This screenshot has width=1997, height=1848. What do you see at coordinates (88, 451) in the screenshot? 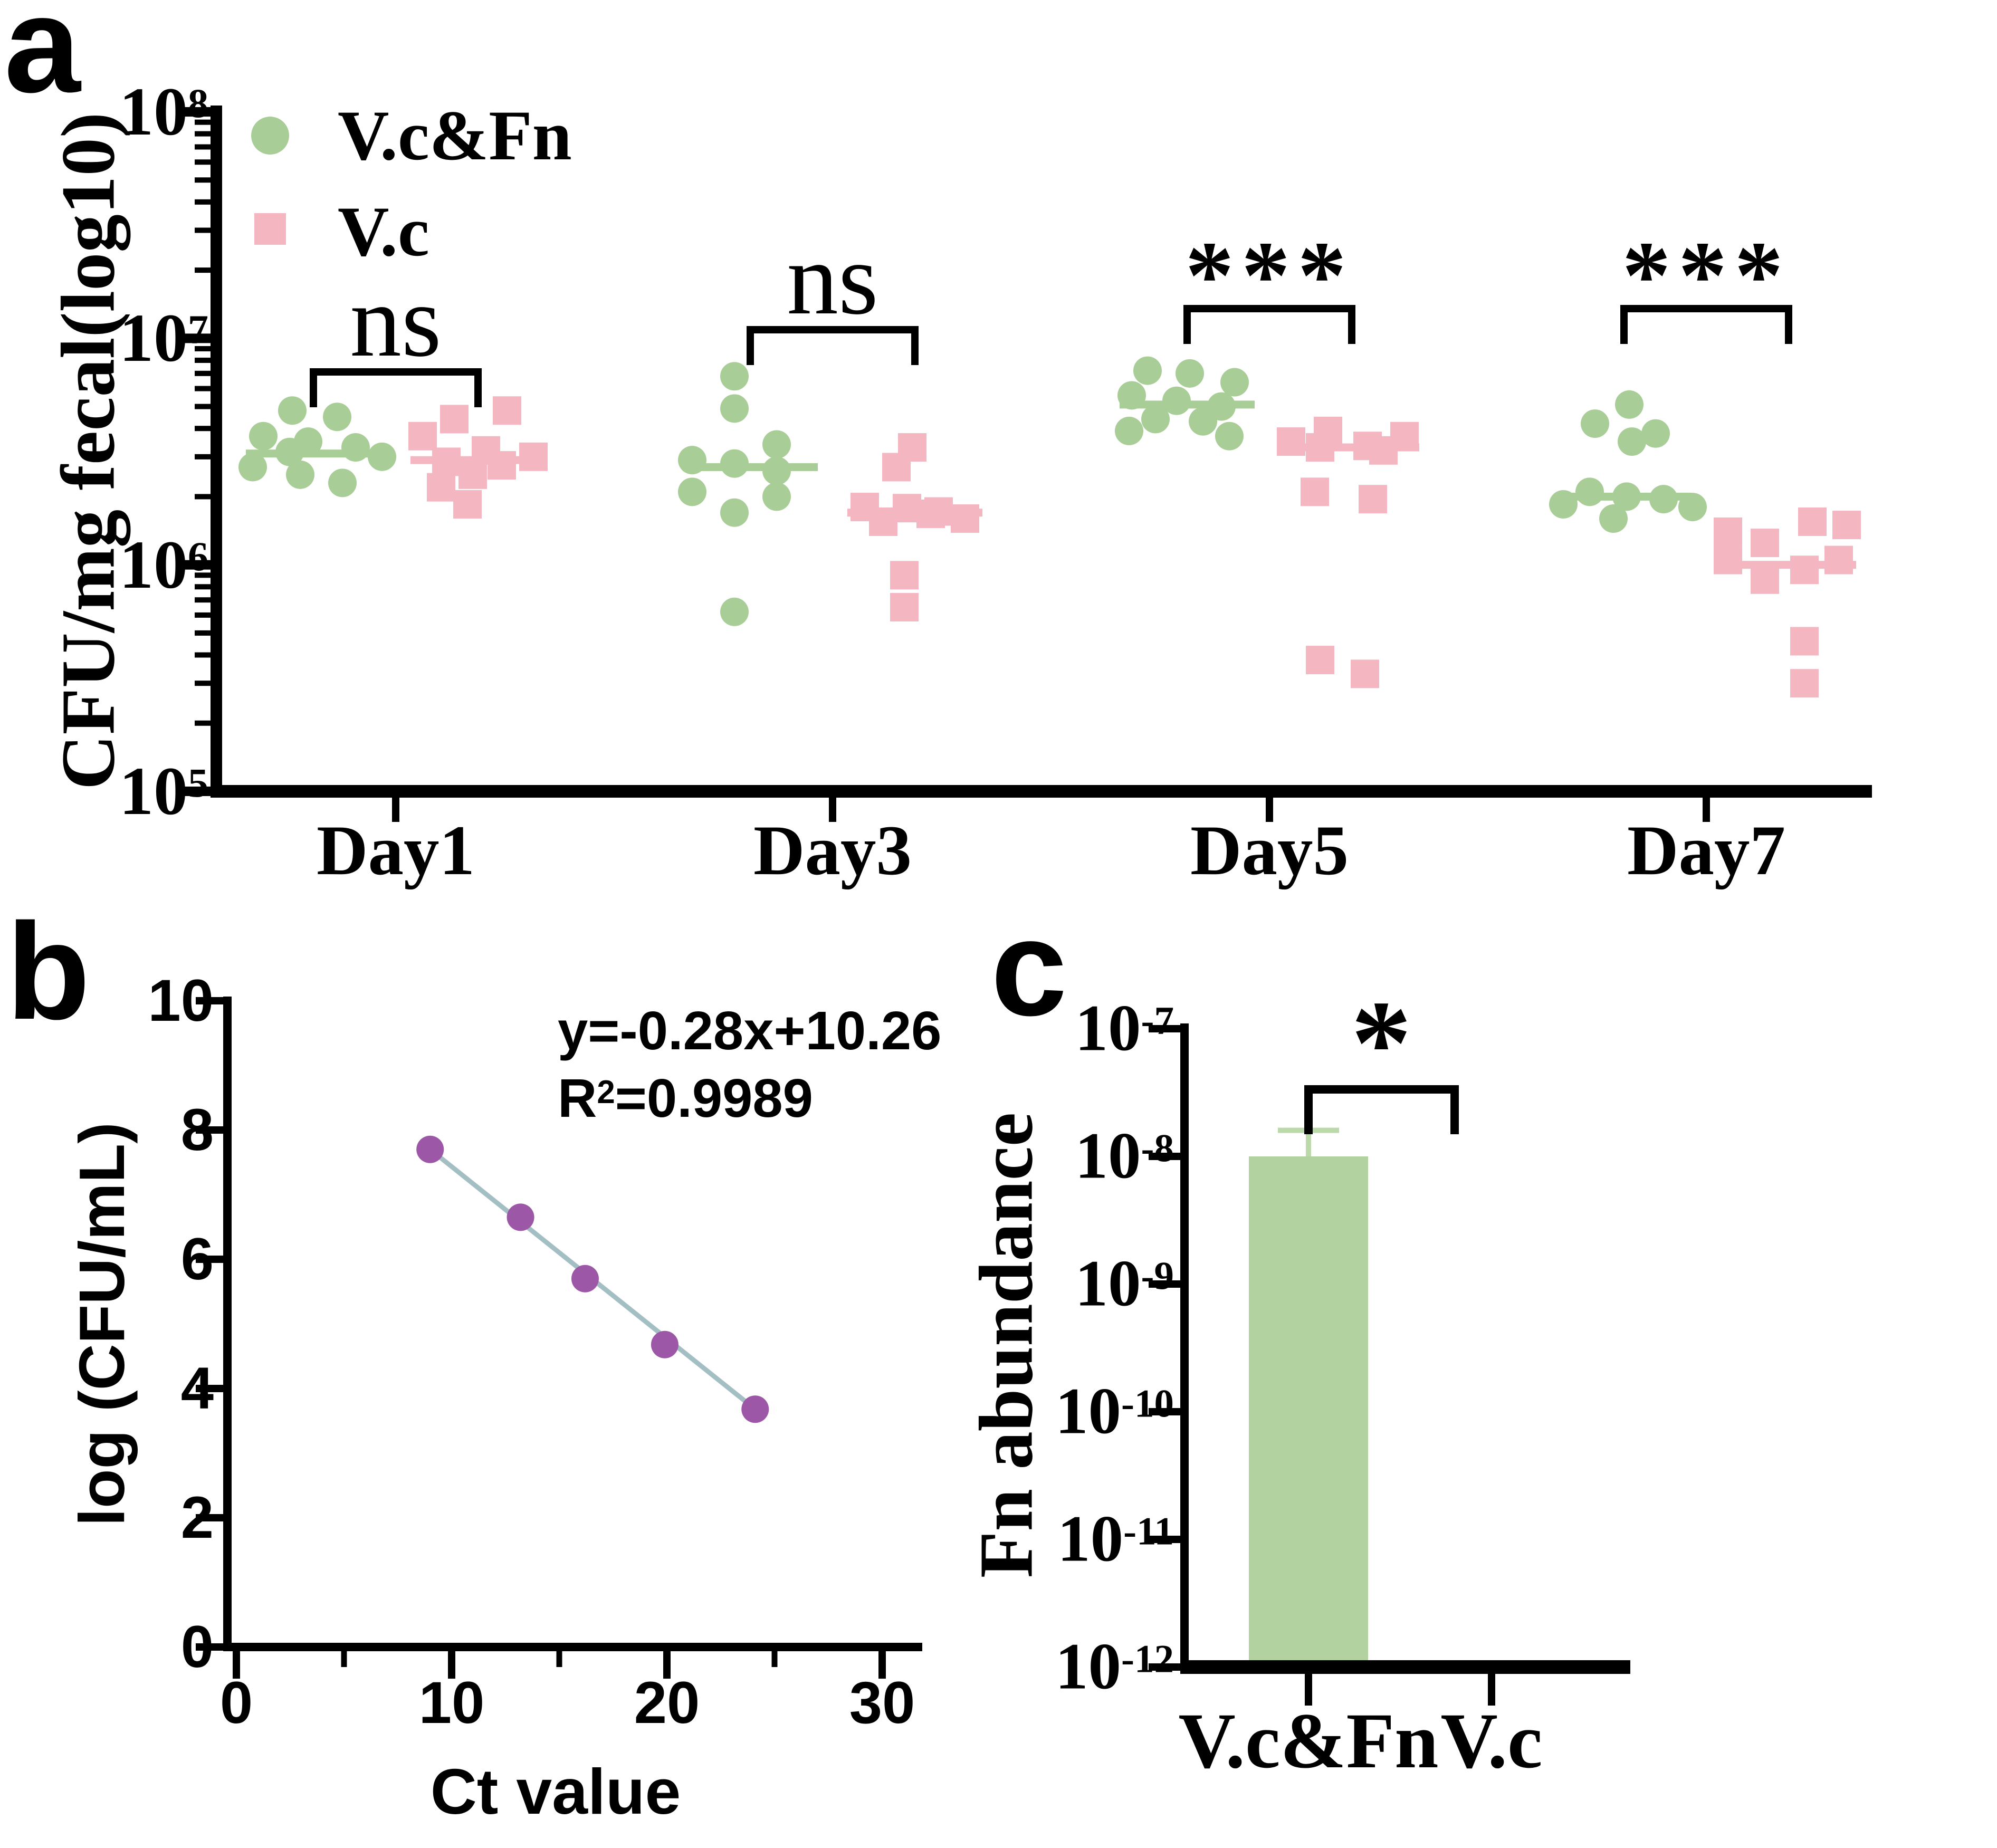
I see `panel-a-y-axis-label: CFU/mg fecal(log10)` at bounding box center [88, 451].